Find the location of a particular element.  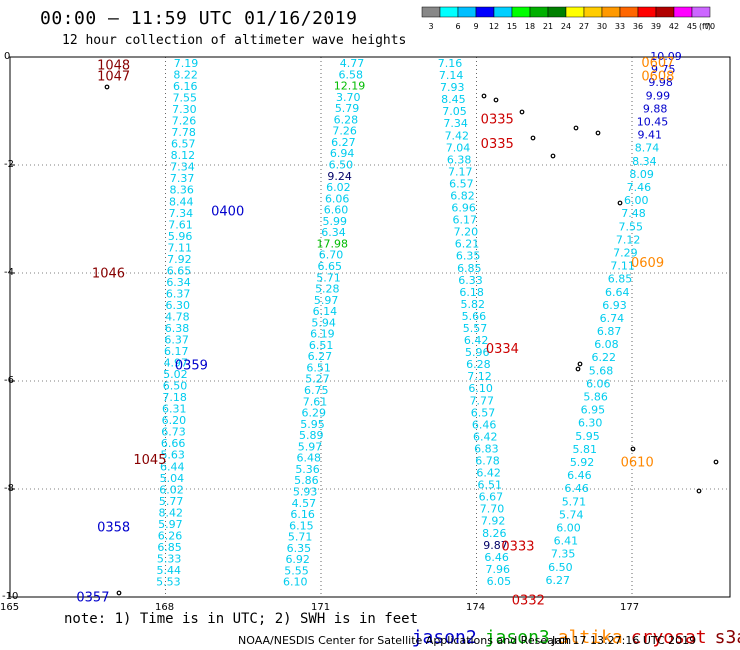

wave-height-label: 6.82 is located at coordinates (462, 196).